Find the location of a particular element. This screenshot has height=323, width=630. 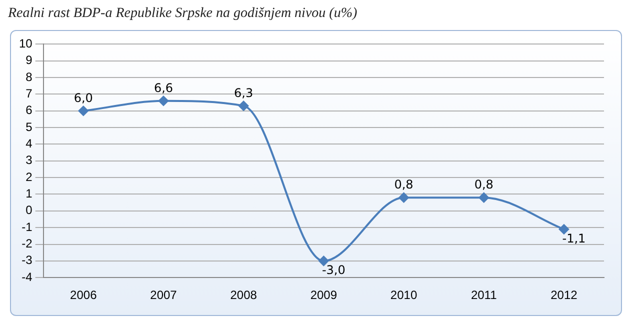

y-tick-label: 4 is located at coordinates (29, 143).